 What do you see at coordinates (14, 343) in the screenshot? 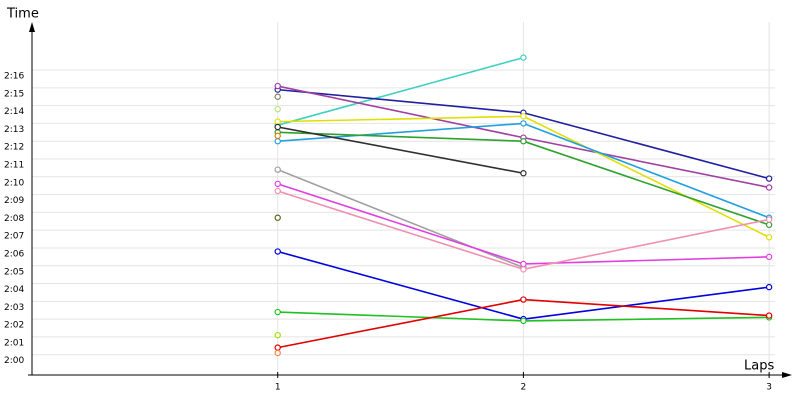
I see `y-tick-label: 2:01` at bounding box center [14, 343].